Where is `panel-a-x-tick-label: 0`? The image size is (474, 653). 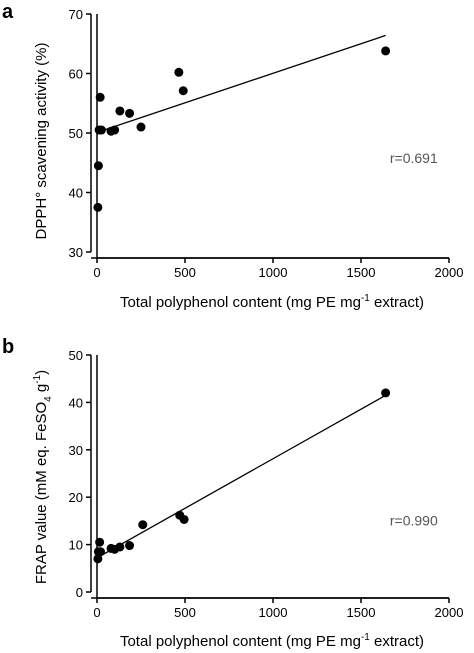
panel-a-x-tick-label: 0 is located at coordinates (96, 272).